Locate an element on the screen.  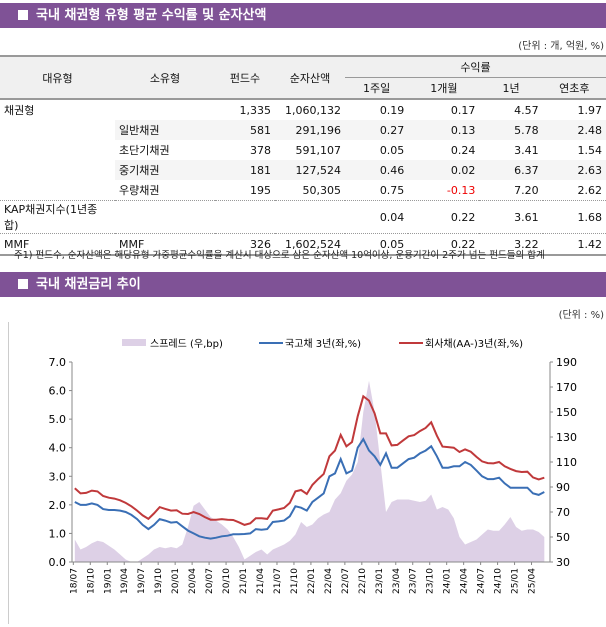
table-cell: 0.27 is located at coordinates (377, 130).